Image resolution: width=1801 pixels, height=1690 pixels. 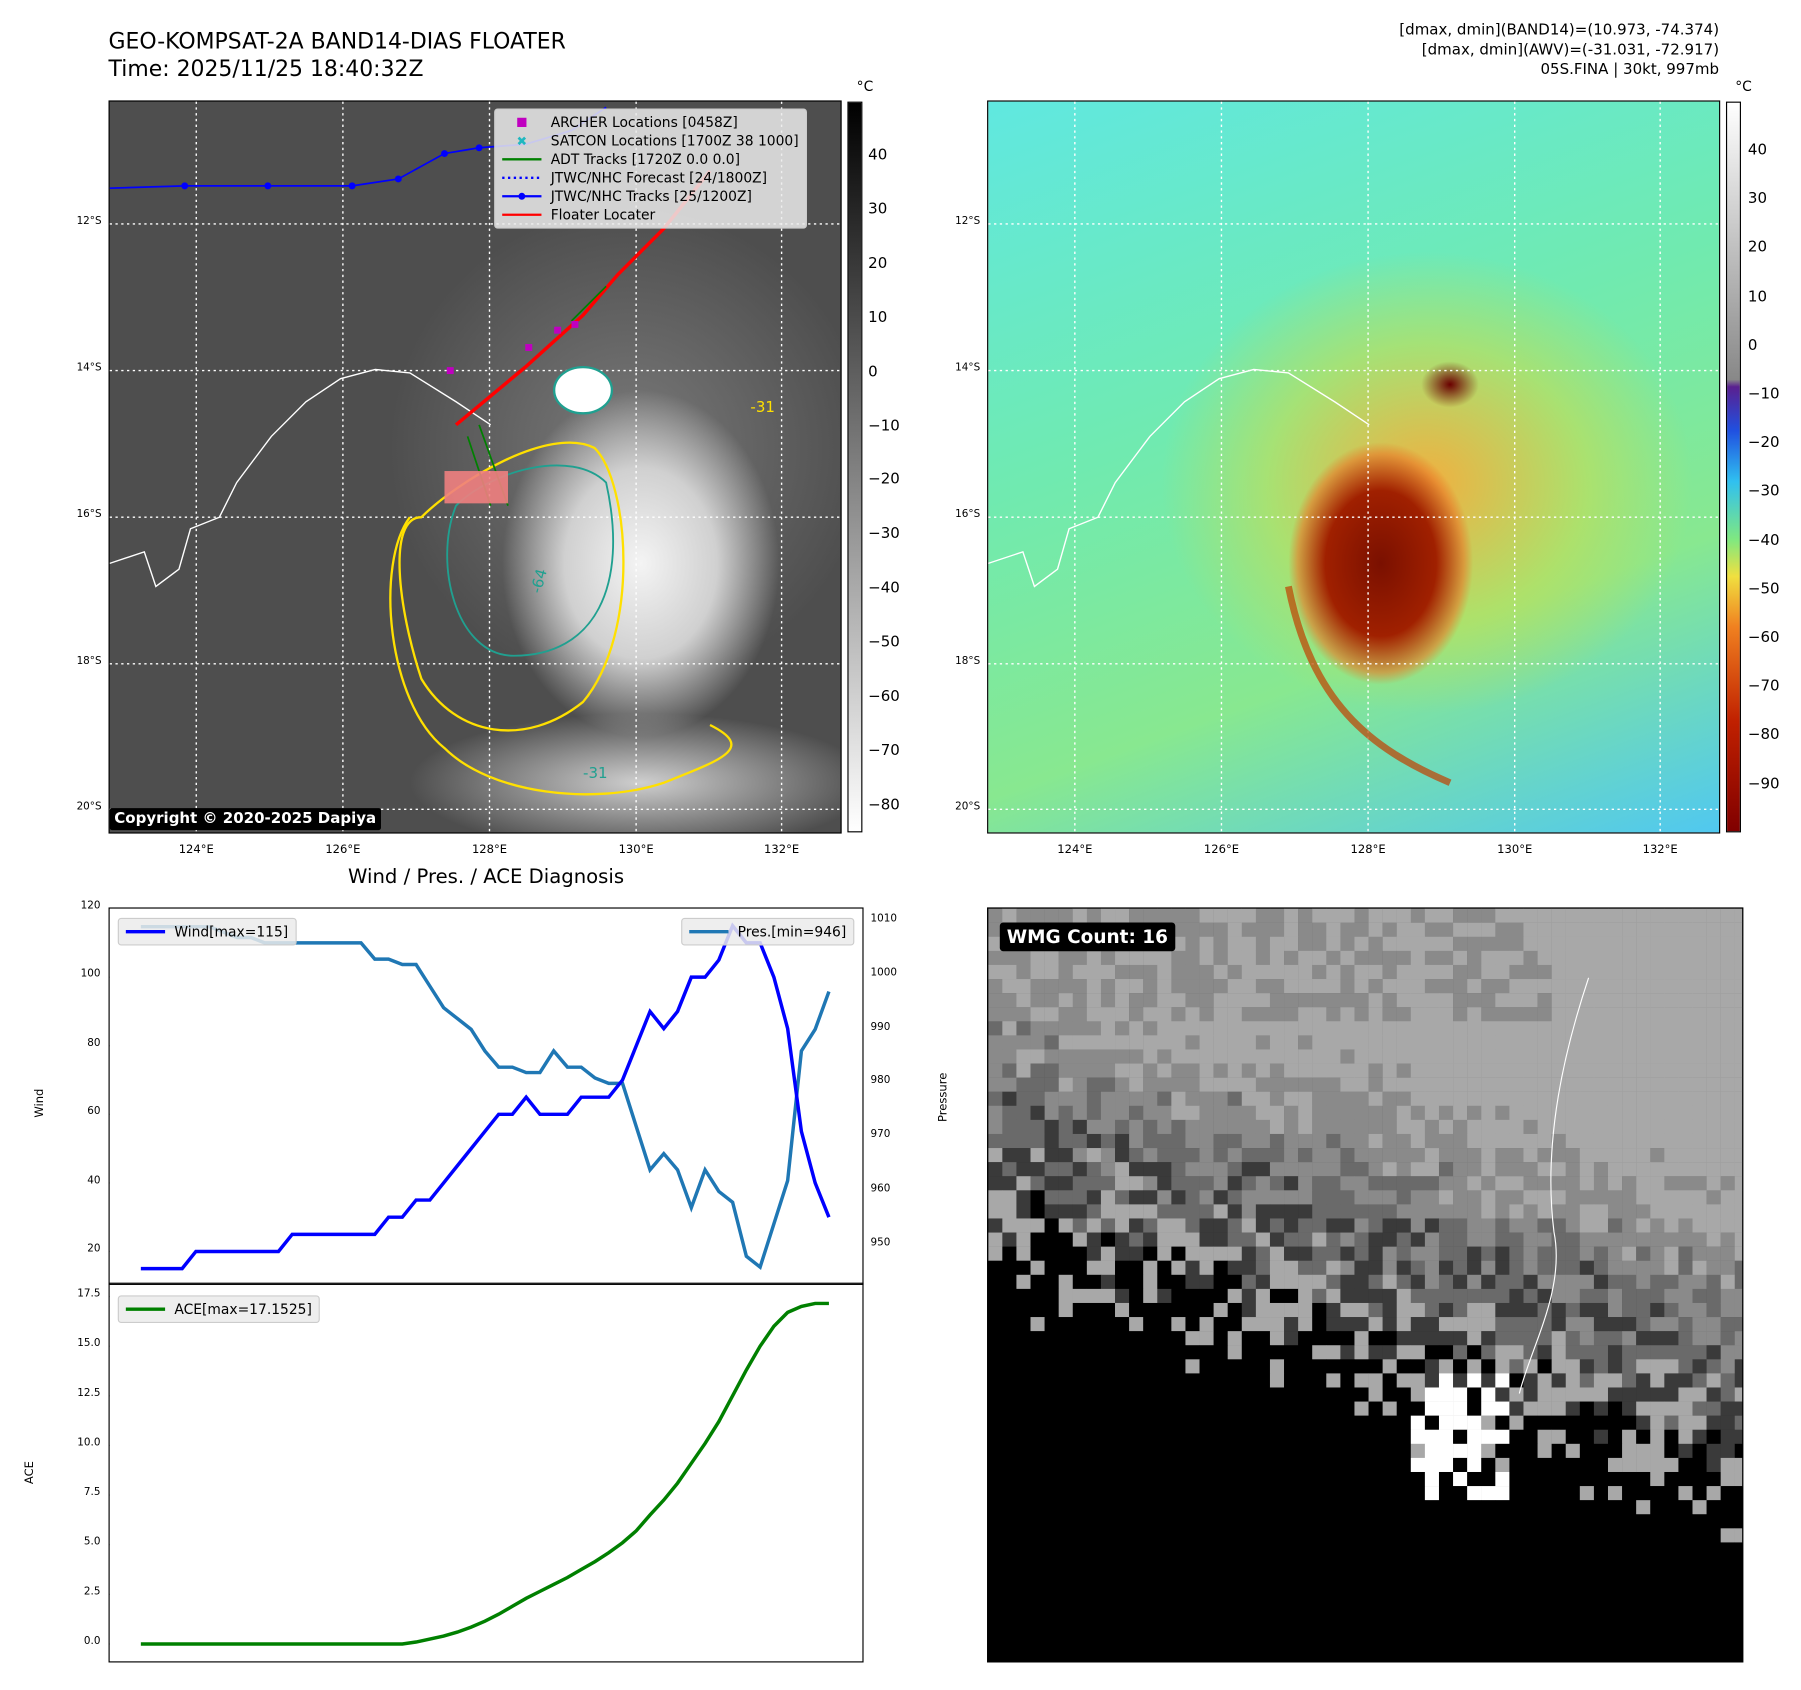 What do you see at coordinates (89, 1393) in the screenshot?
I see `ace-tick-label: 12.5` at bounding box center [89, 1393].